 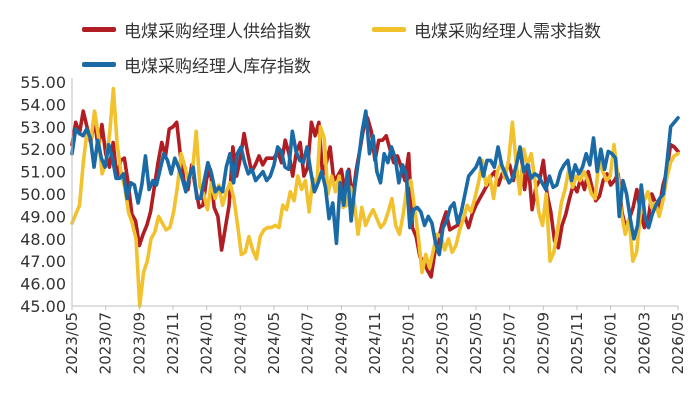 I want to click on y-tick-label: 48.00, so click(x=43, y=239).